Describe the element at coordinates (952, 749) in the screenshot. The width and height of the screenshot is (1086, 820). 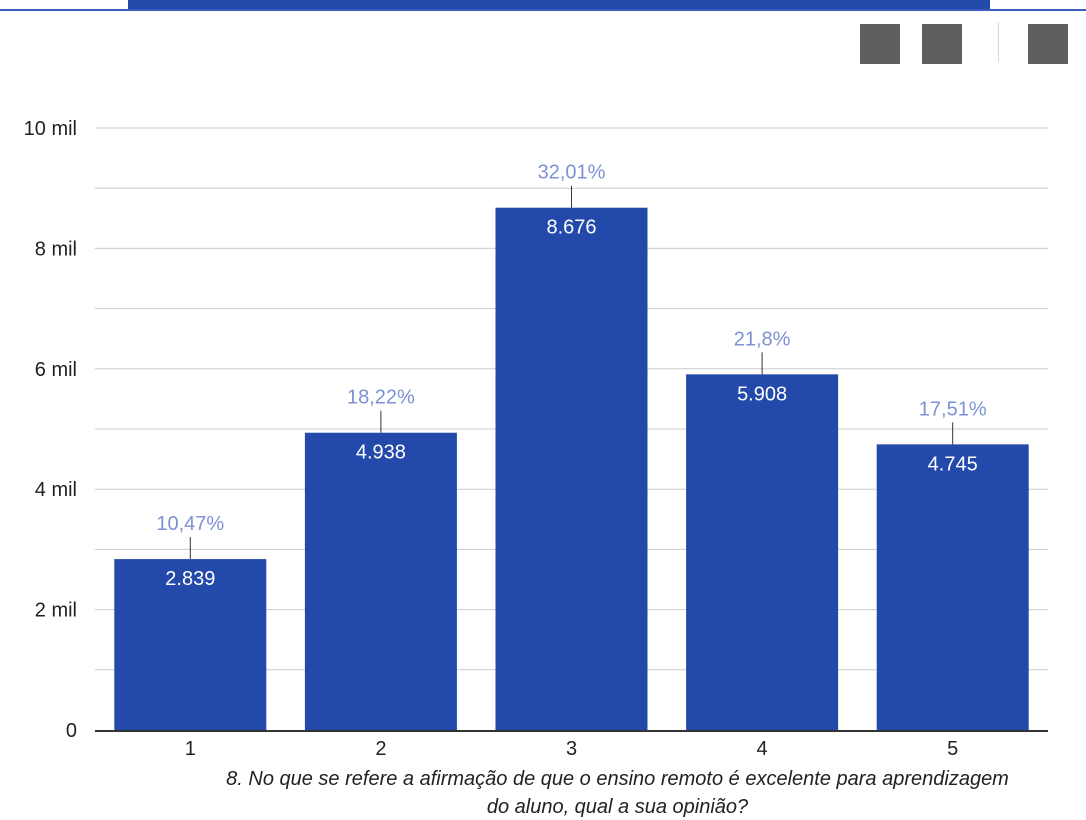
I see `x-tick-label: 5` at that location.